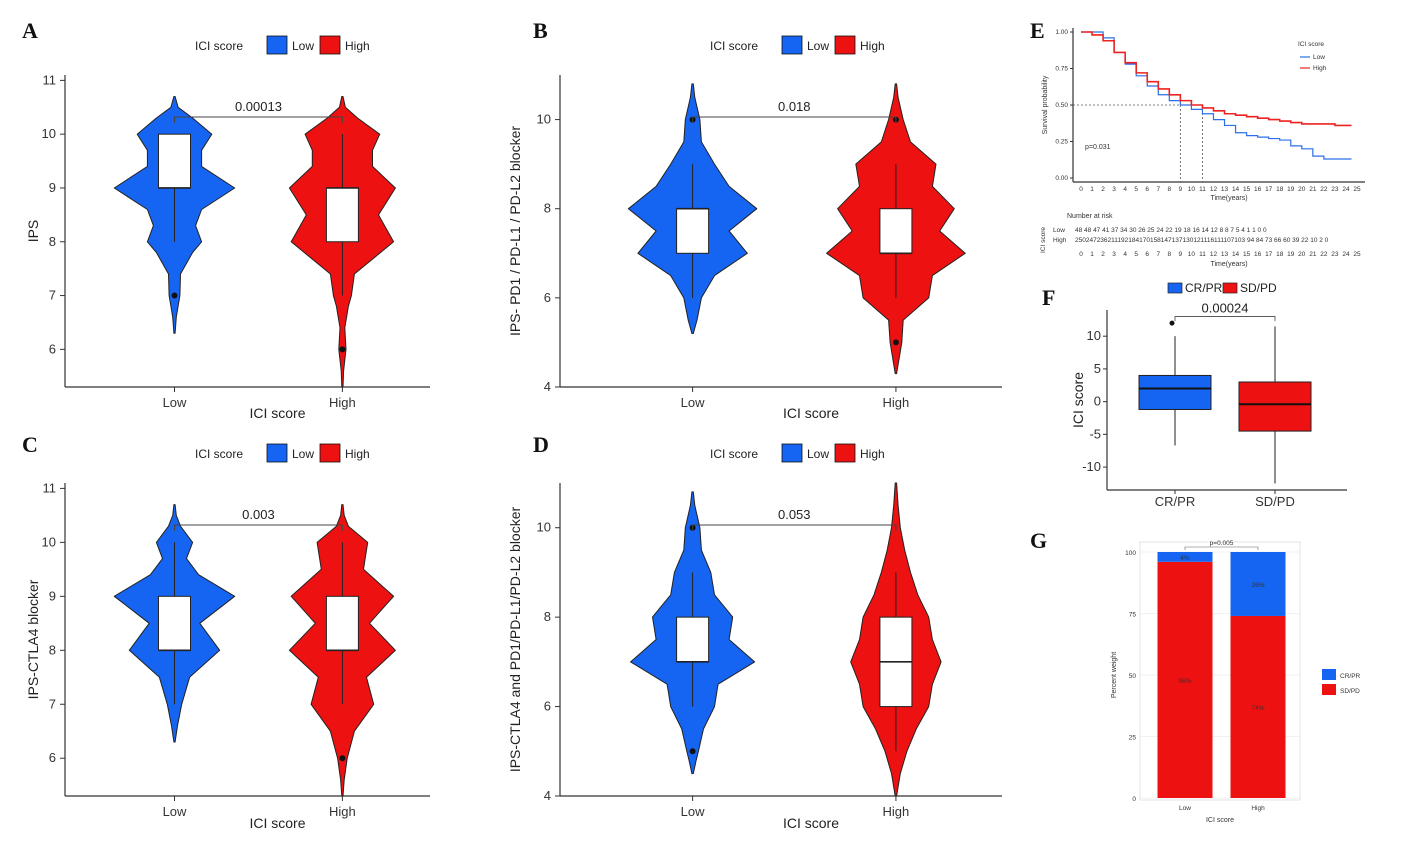  I want to click on y-tick-label: 100, so click(1130, 553).